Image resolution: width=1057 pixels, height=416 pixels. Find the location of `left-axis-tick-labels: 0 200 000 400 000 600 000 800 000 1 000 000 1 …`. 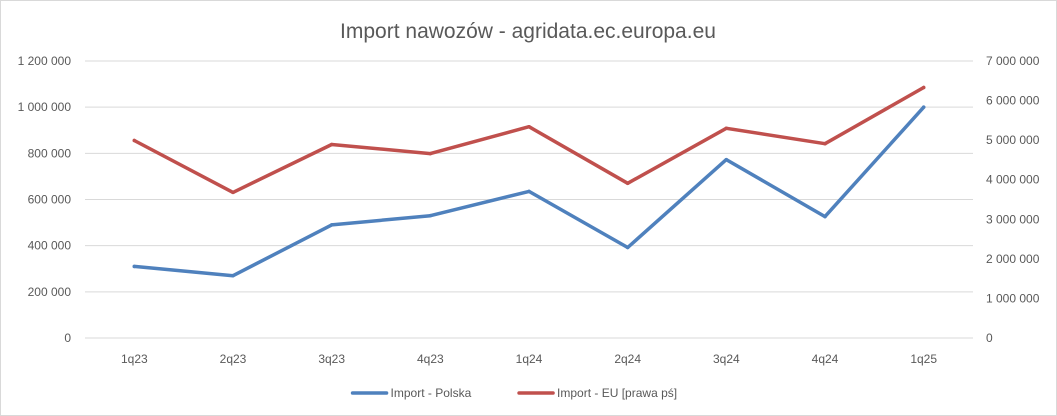

left-axis-tick-labels: 0 200 000 400 000 600 000 800 000 1 000 000 1 … is located at coordinates (45, 199).